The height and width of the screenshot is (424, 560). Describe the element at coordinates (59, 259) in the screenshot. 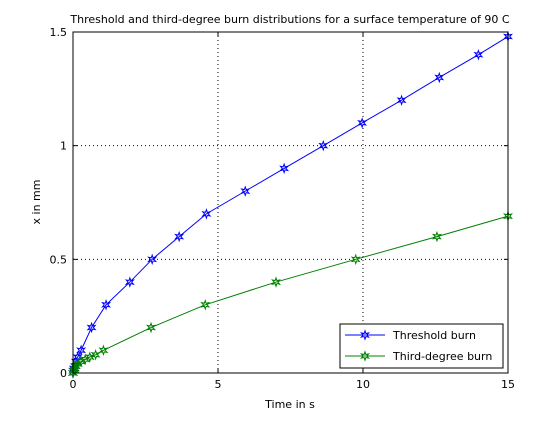

I see `y-tick-label: 0.5` at that location.